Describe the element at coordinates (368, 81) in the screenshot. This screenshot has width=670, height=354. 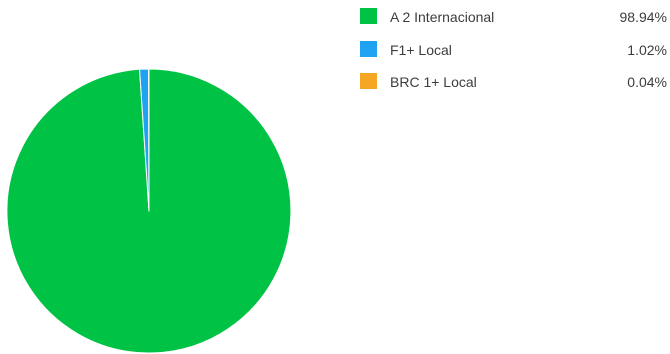
I see `legend-swatch-brc-local` at that location.